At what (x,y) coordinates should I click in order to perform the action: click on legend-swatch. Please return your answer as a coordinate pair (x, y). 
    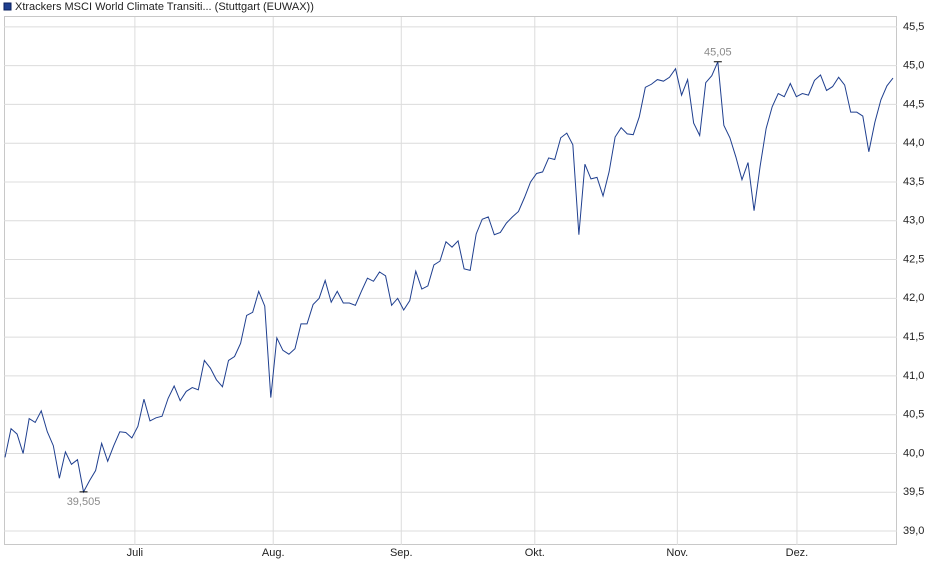
    Looking at the image, I should click on (7, 6).